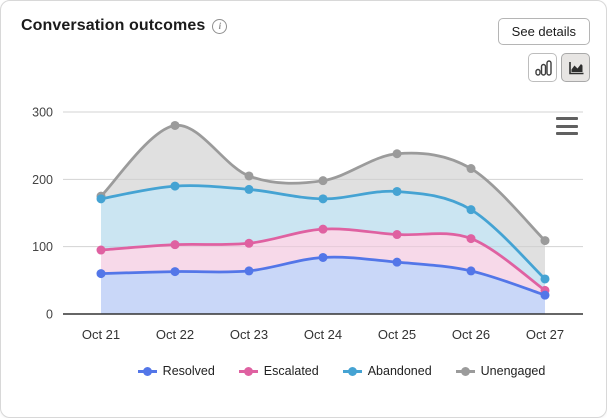  Describe the element at coordinates (249, 334) in the screenshot. I see `x-axis-tick-label: Oct 23` at that location.